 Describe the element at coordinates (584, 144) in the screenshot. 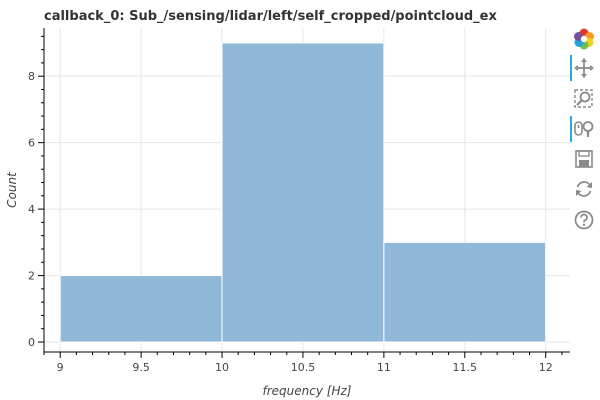

I see `chart-toolbar` at that location.